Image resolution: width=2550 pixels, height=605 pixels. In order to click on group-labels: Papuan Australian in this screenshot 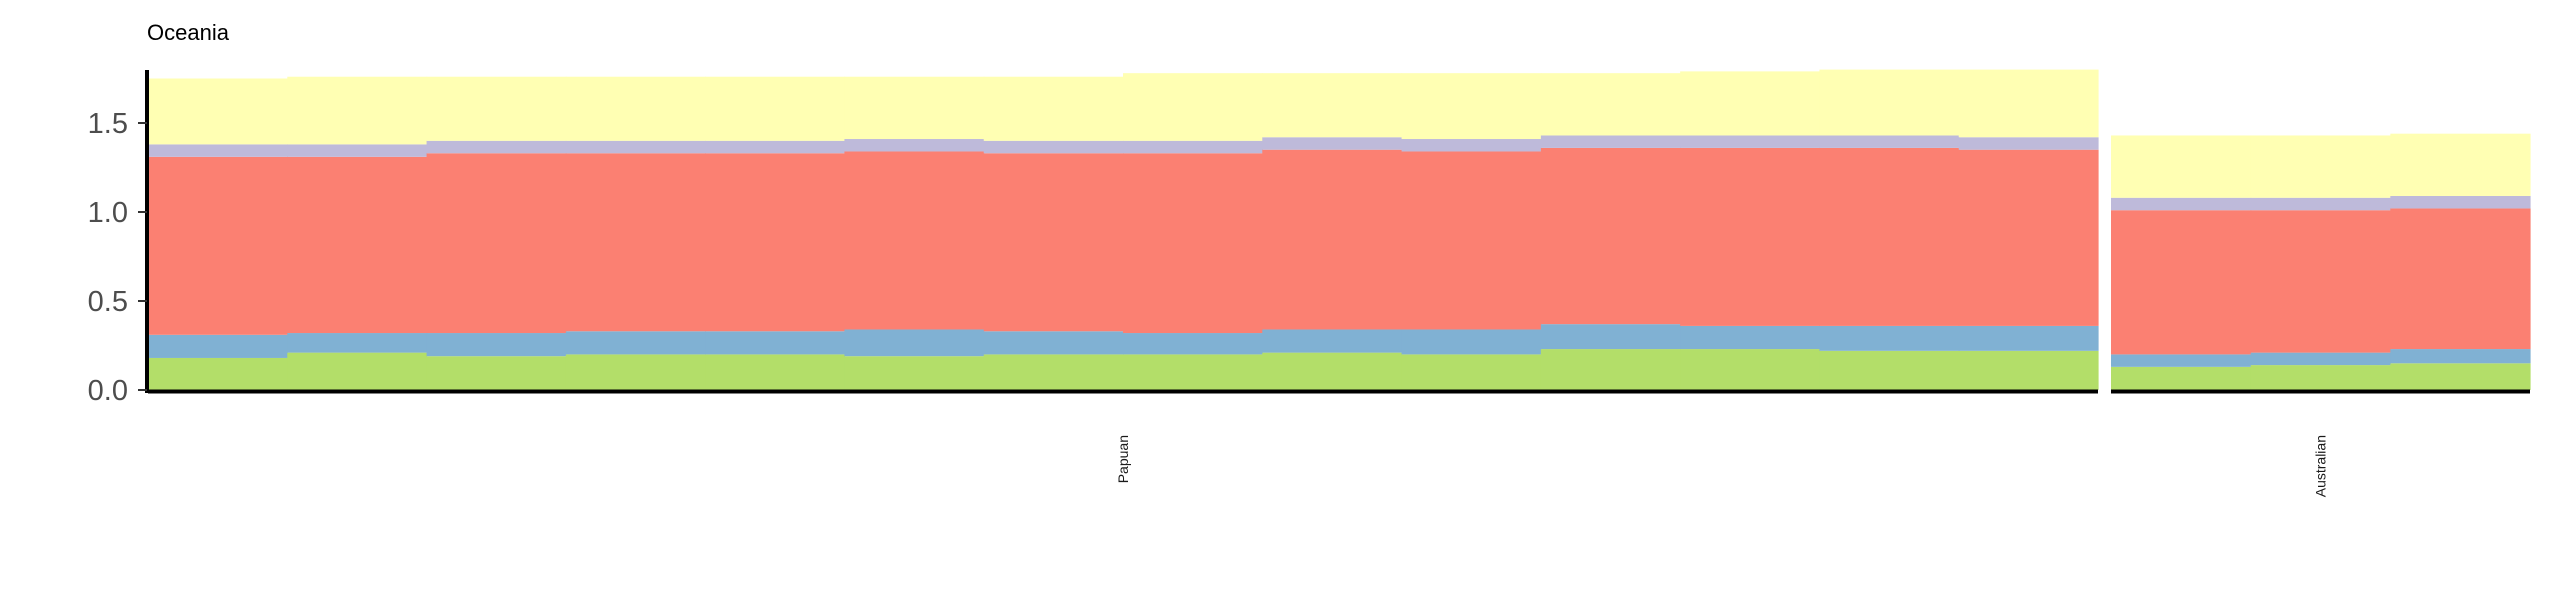, I will do `click(1722, 466)`.